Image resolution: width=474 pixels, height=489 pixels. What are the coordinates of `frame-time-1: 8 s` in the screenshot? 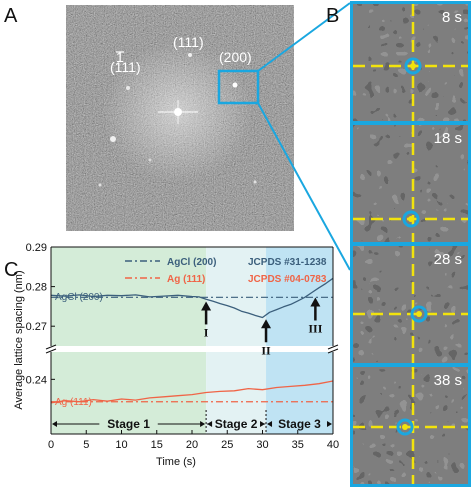 It's located at (452, 17).